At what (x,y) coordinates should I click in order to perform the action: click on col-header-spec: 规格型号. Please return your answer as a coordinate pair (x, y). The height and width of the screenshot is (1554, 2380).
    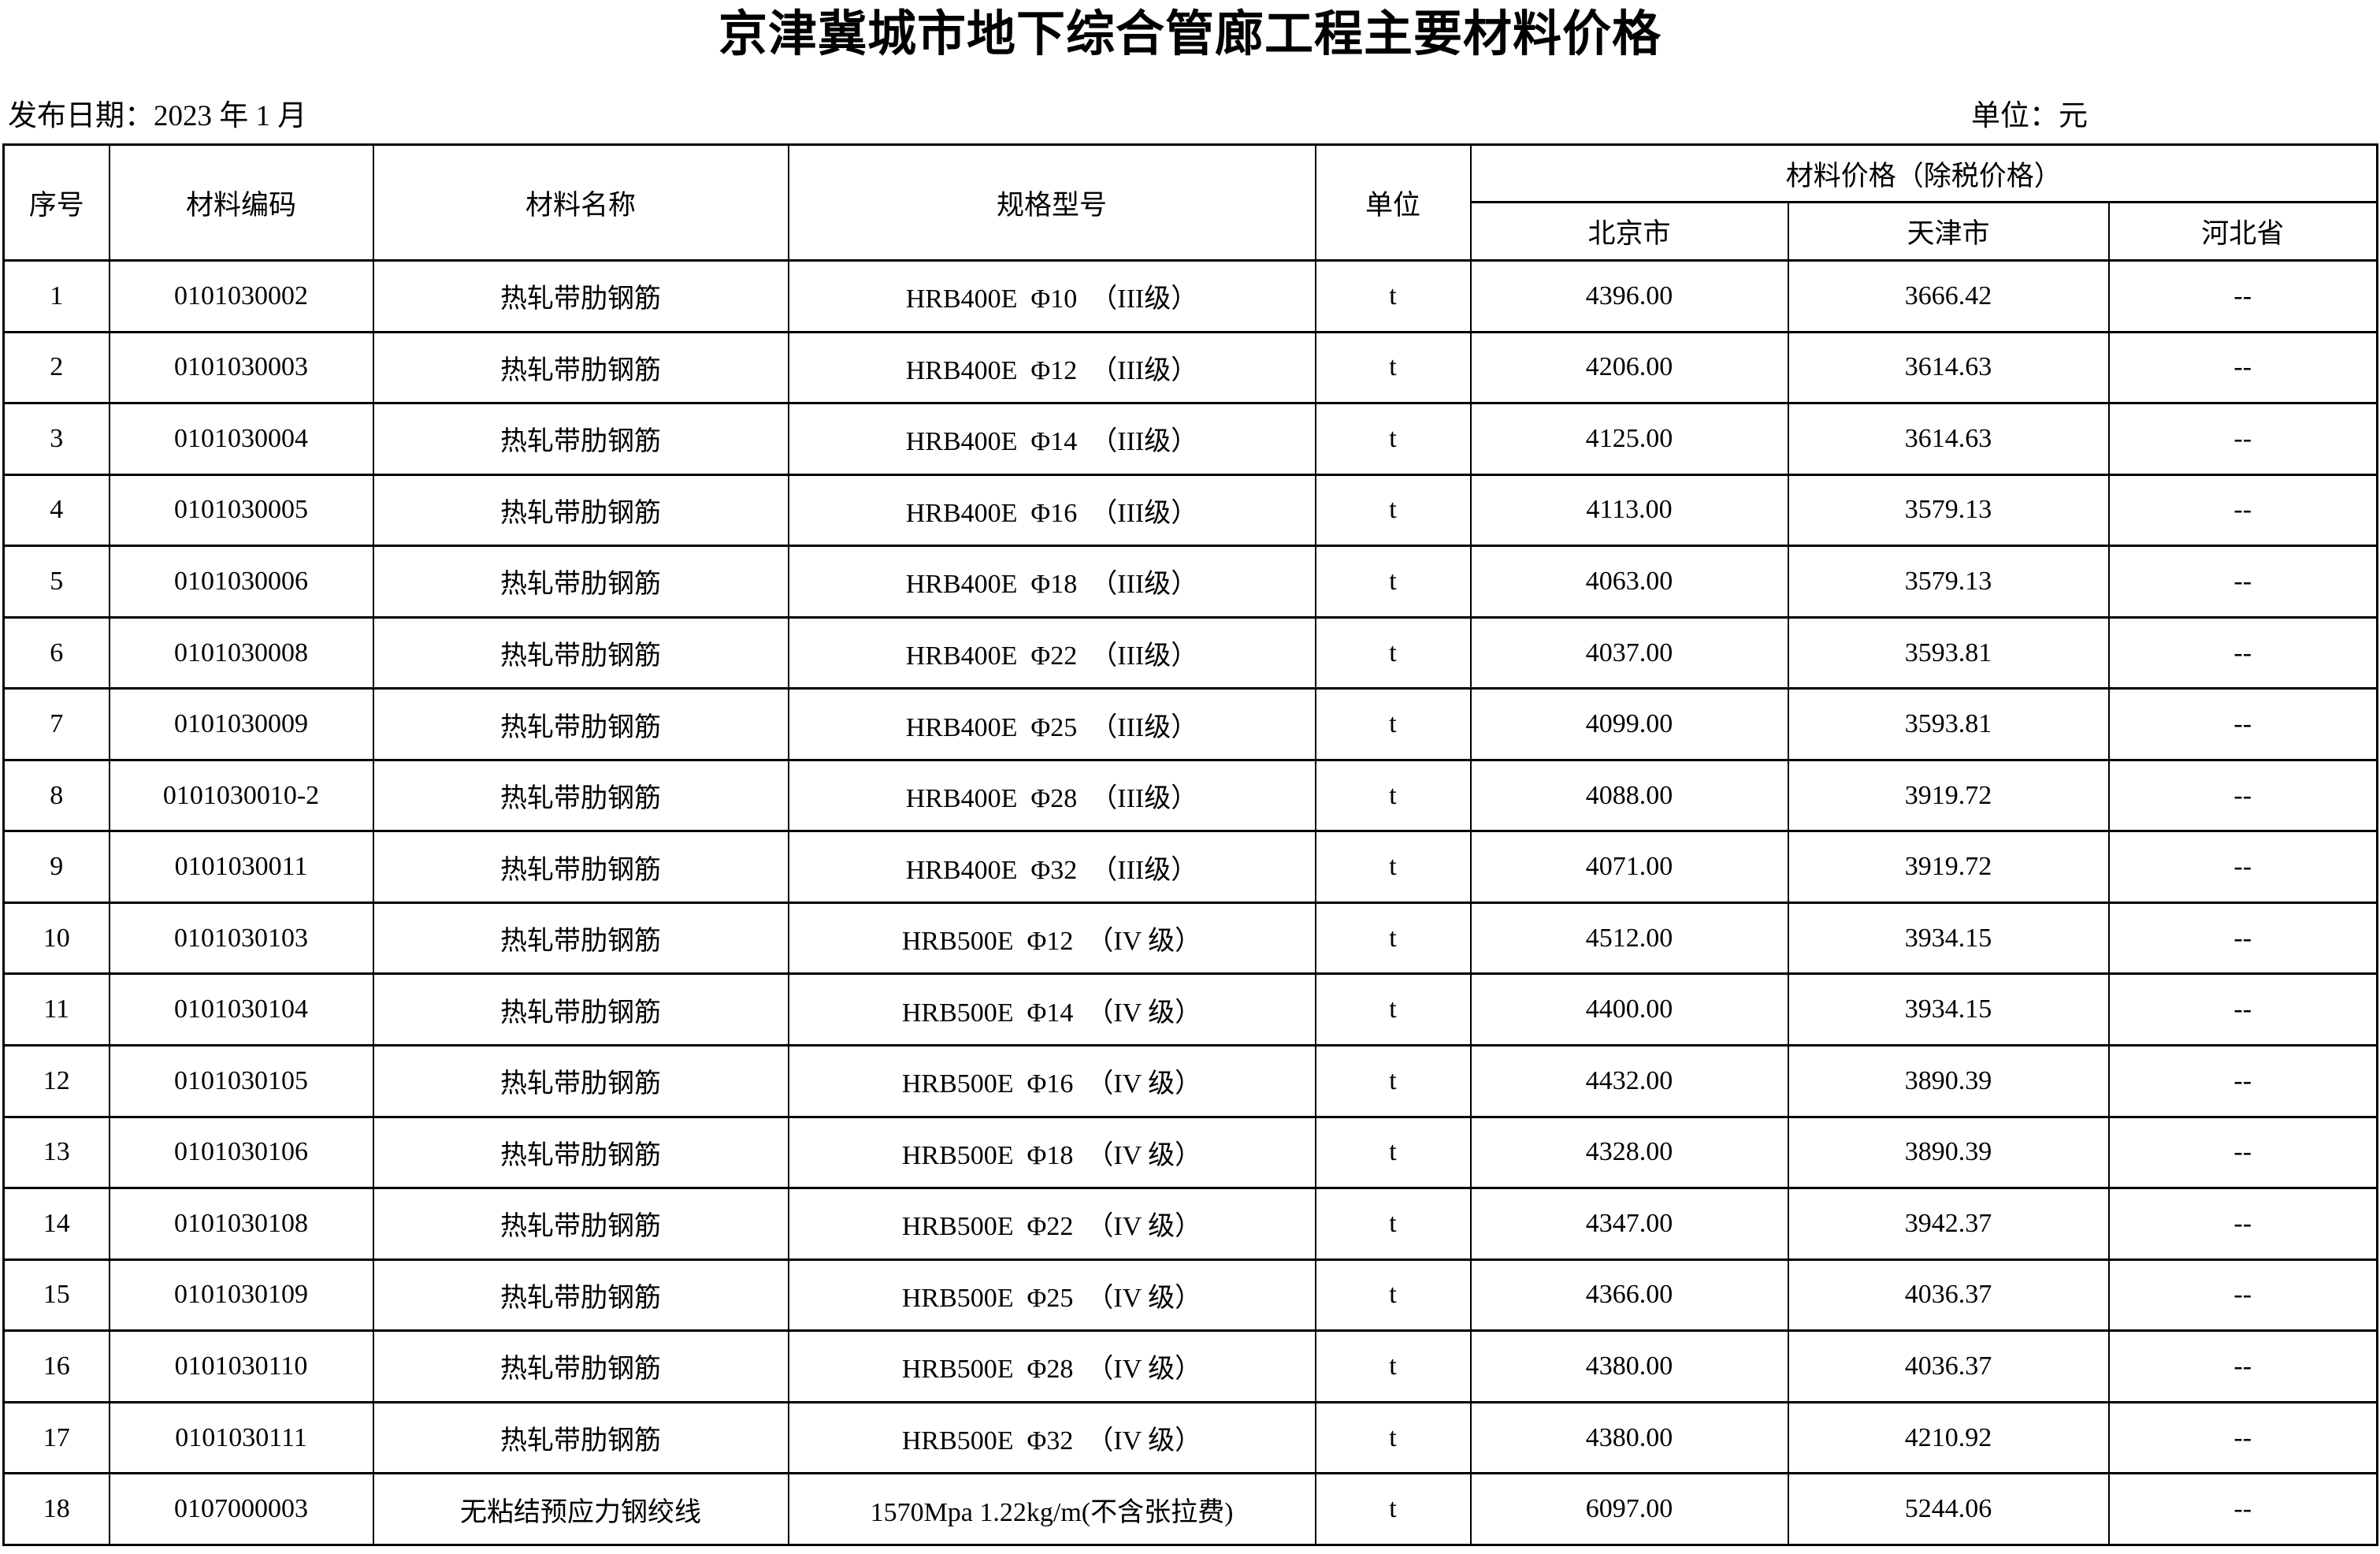
    Looking at the image, I should click on (1051, 202).